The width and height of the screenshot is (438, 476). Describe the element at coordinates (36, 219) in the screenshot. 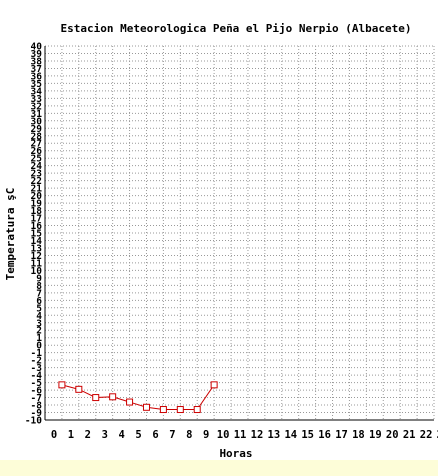

I see `y-tick-label: 17` at that location.